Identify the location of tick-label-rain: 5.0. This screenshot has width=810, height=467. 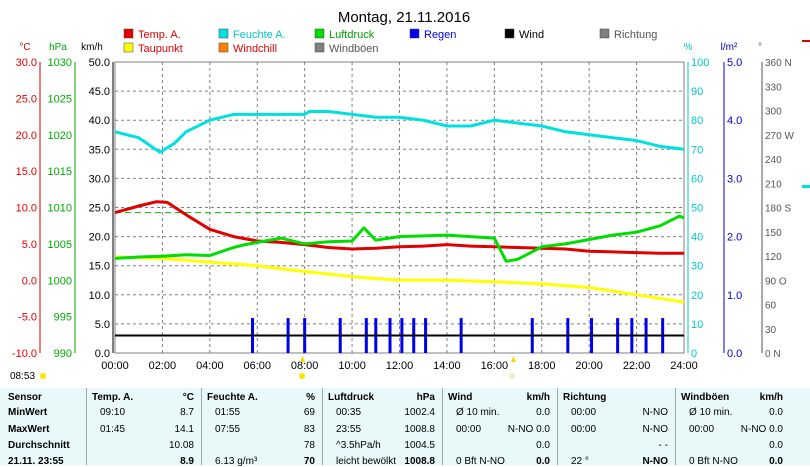
(734, 63).